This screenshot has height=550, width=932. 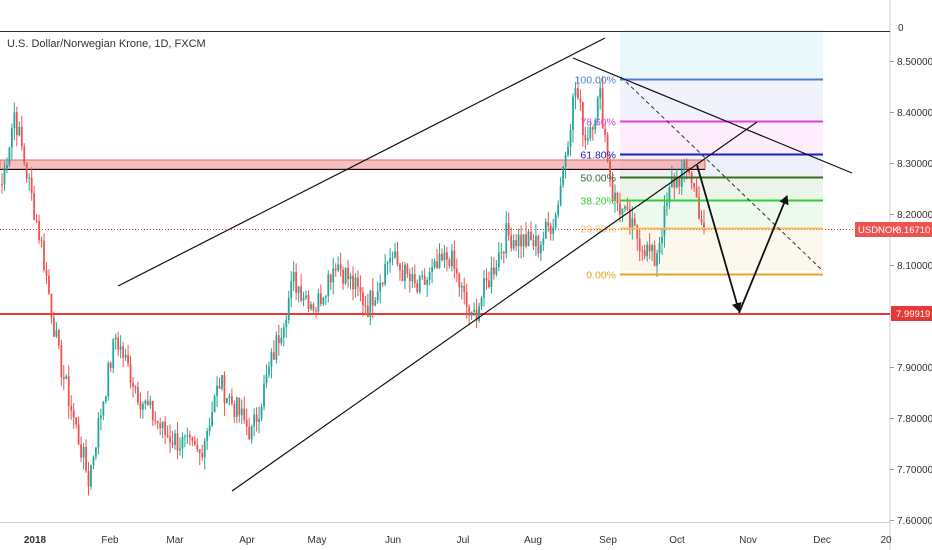 What do you see at coordinates (533, 540) in the screenshot?
I see `time-axis-tick-label: Aug` at bounding box center [533, 540].